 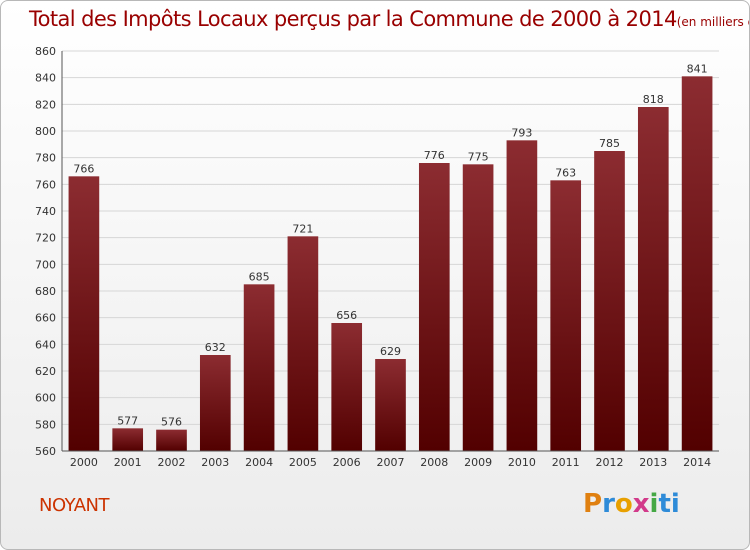 I want to click on y-tick-label: 600, so click(x=45, y=398).